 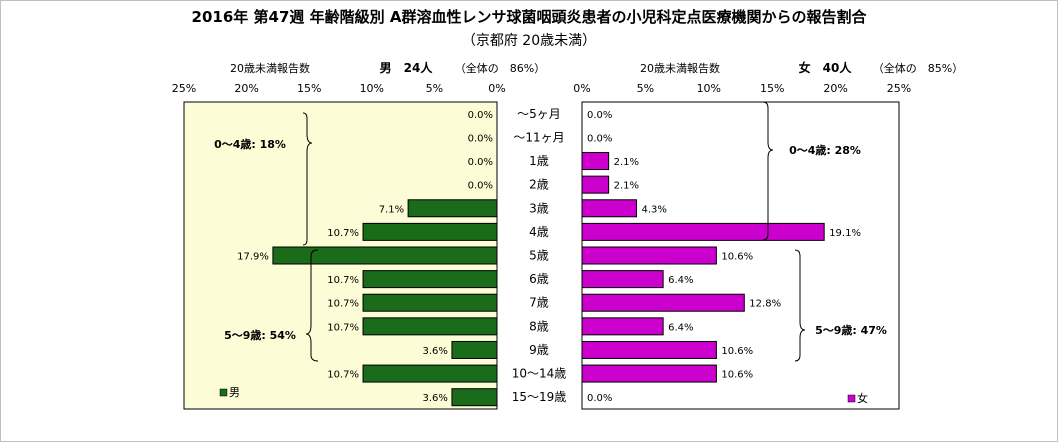 What do you see at coordinates (529, 41) in the screenshot?
I see `chart-subtitle: （京都府 20歳未満）` at bounding box center [529, 41].